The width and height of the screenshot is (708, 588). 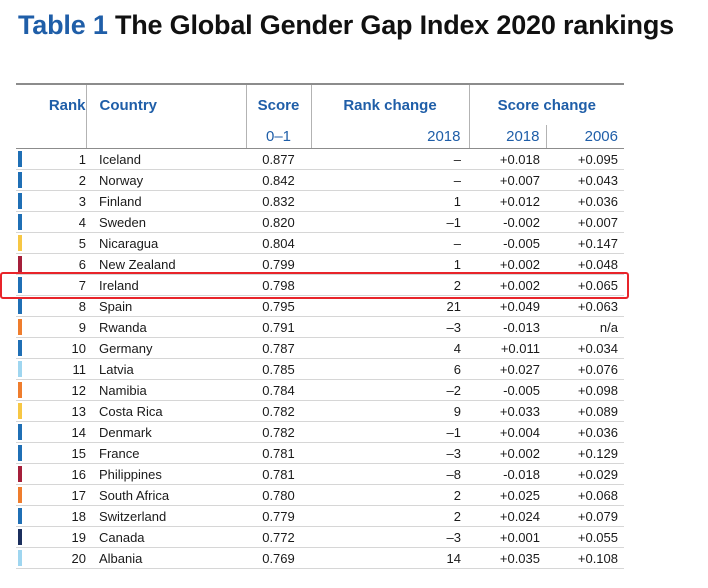 I want to click on score-change-2006-cell: +0.129, so click(x=585, y=453).